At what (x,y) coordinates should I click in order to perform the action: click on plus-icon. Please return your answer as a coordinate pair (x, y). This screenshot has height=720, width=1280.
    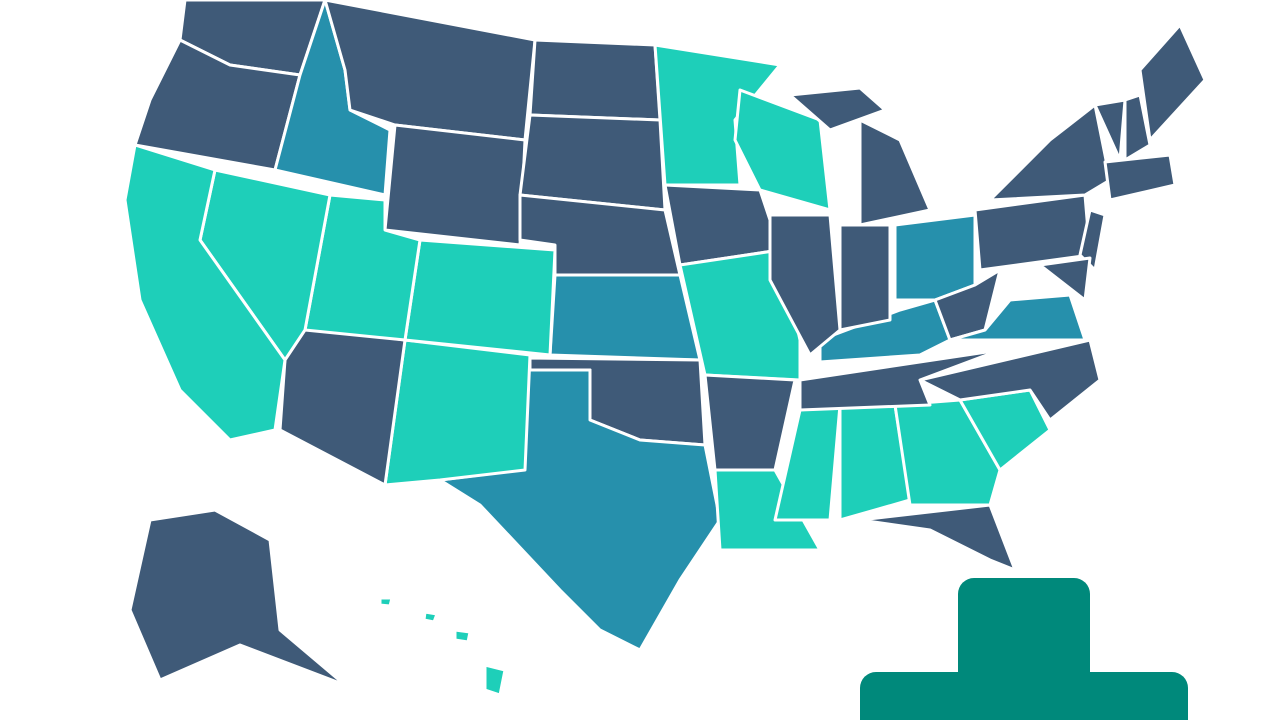
    Looking at the image, I should click on (1024, 649).